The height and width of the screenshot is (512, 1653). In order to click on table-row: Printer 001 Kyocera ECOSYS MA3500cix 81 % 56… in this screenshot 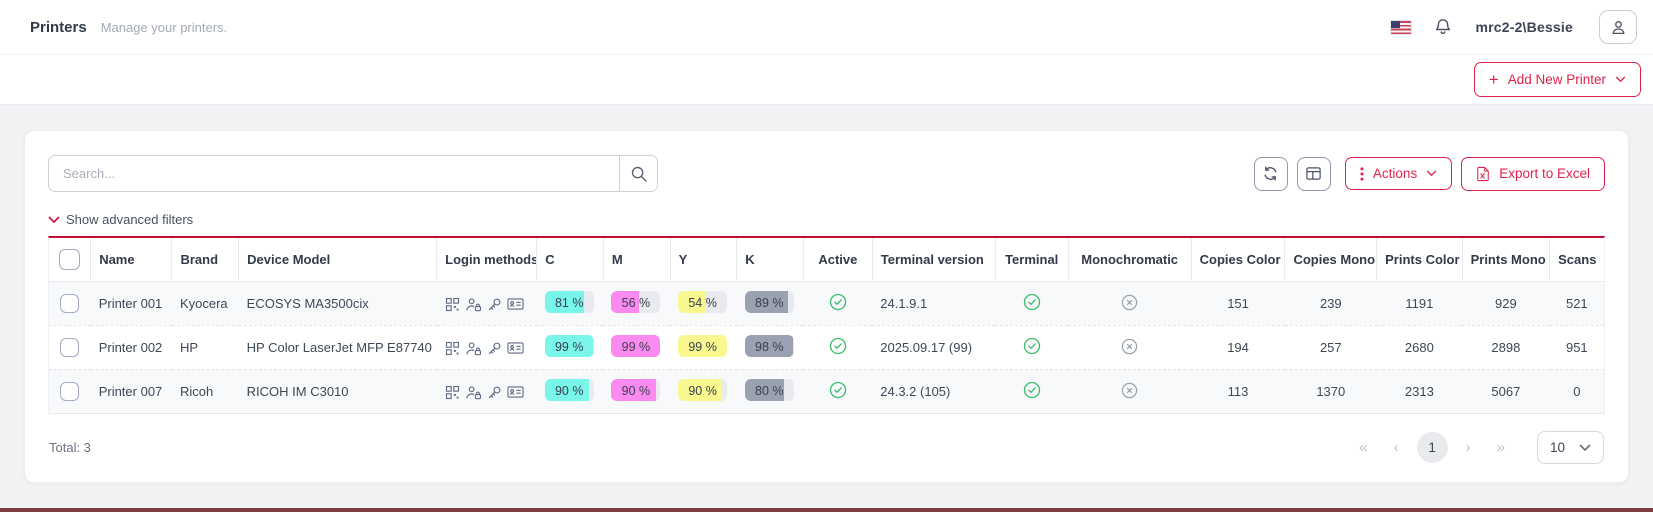, I will do `click(826, 303)`.